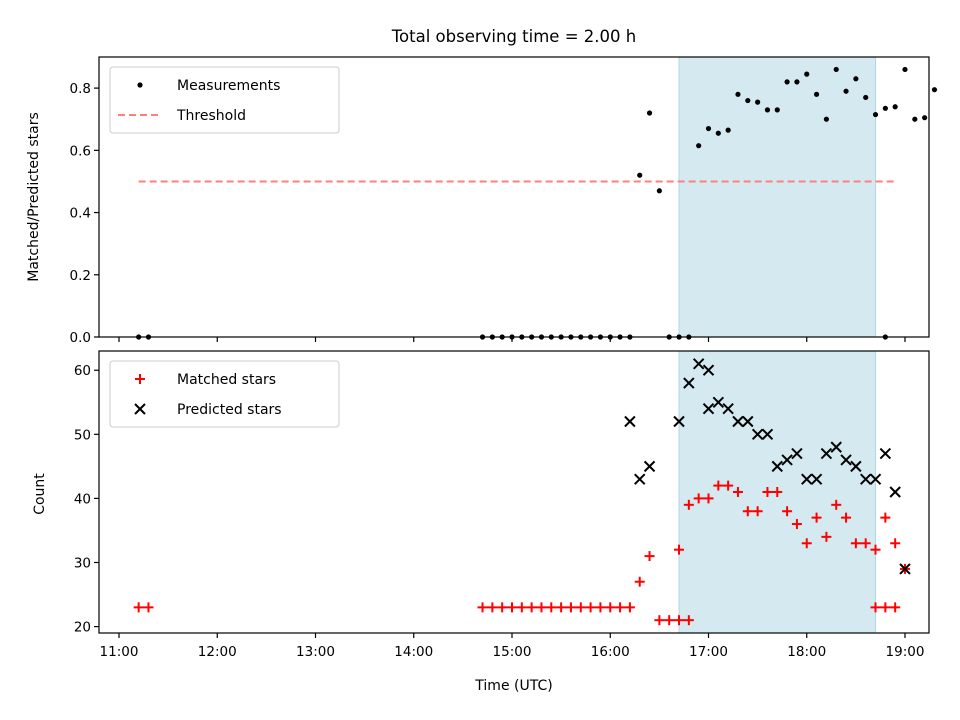 The image size is (960, 720). What do you see at coordinates (211, 116) in the screenshot?
I see `legend-label: Threshold` at bounding box center [211, 116].